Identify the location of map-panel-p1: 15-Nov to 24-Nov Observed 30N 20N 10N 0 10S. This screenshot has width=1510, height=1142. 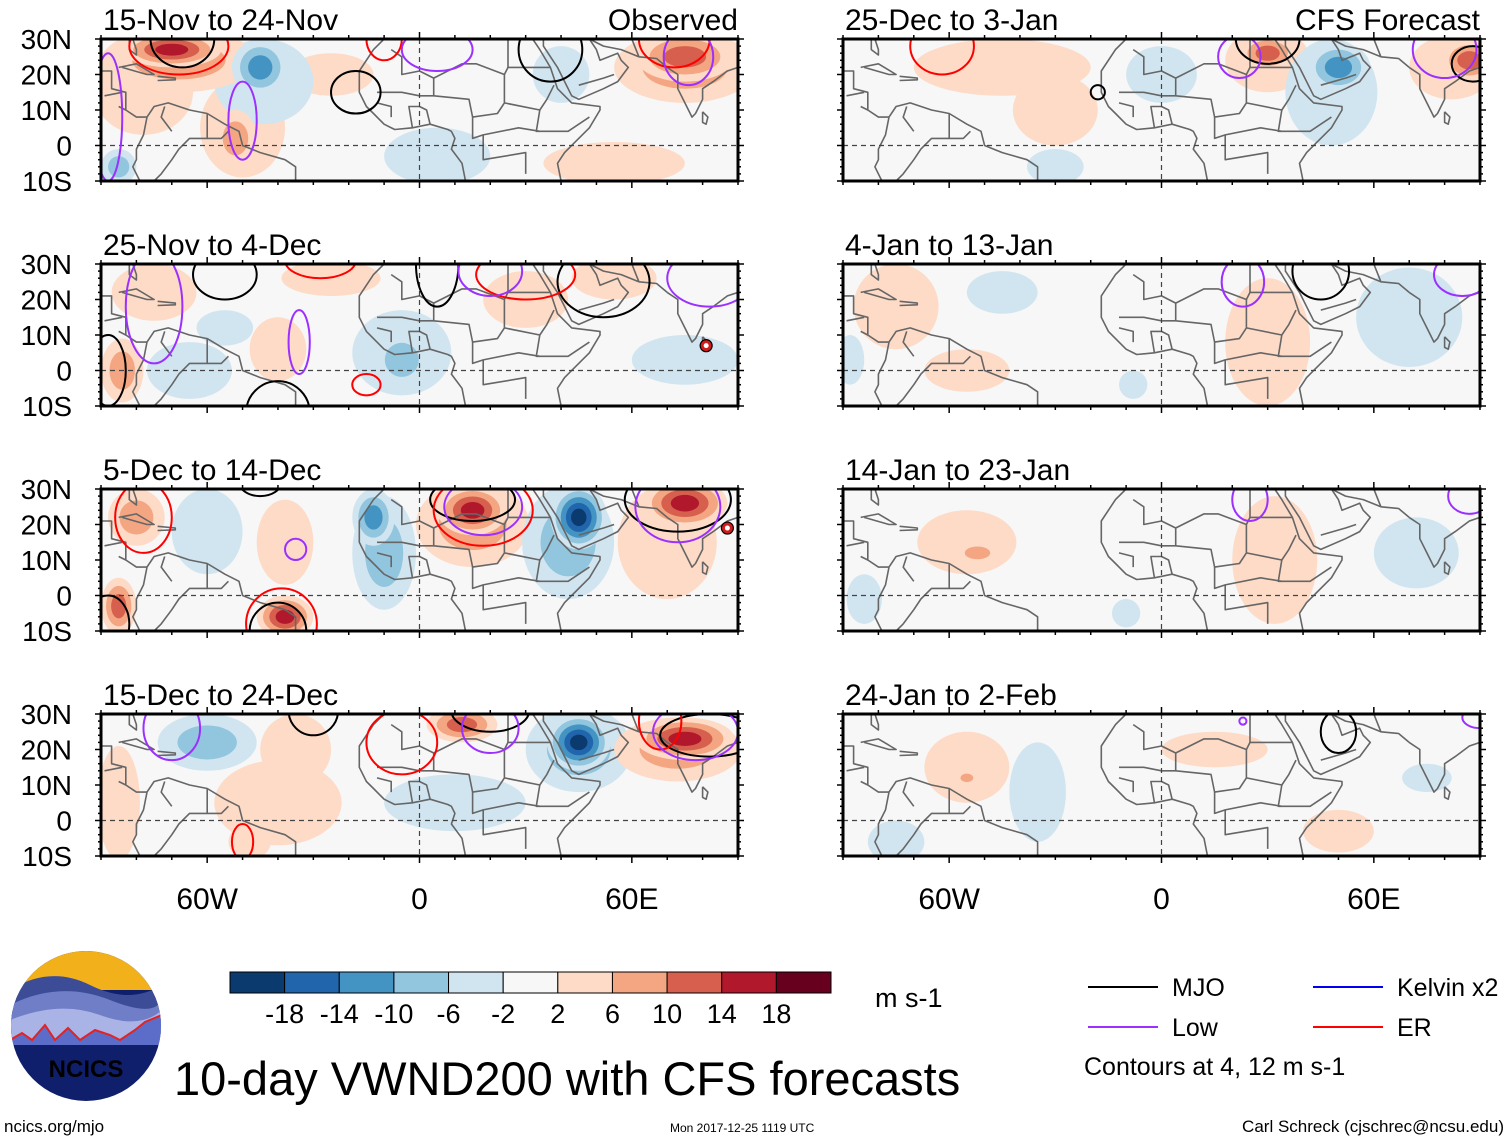
(382, 100).